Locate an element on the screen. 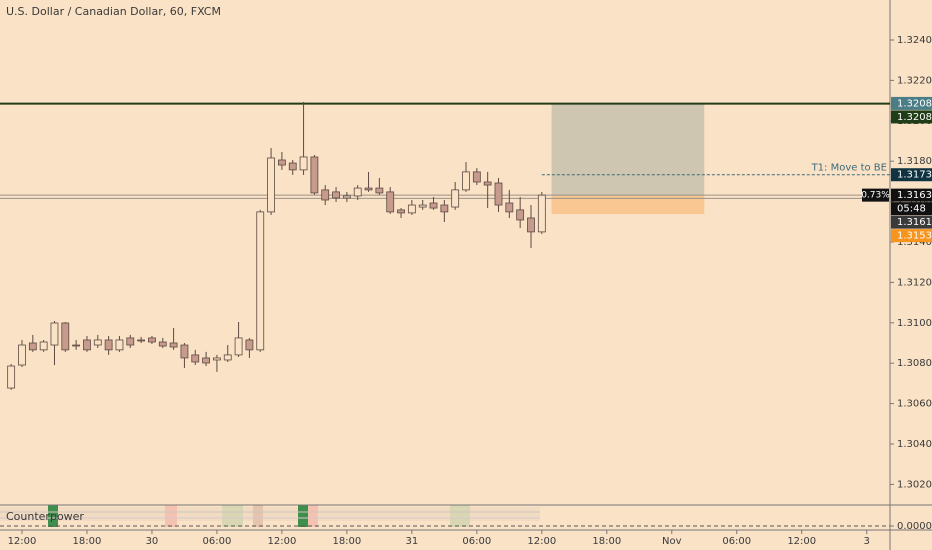  y-tick-label: 1.30200 is located at coordinates (914, 484).